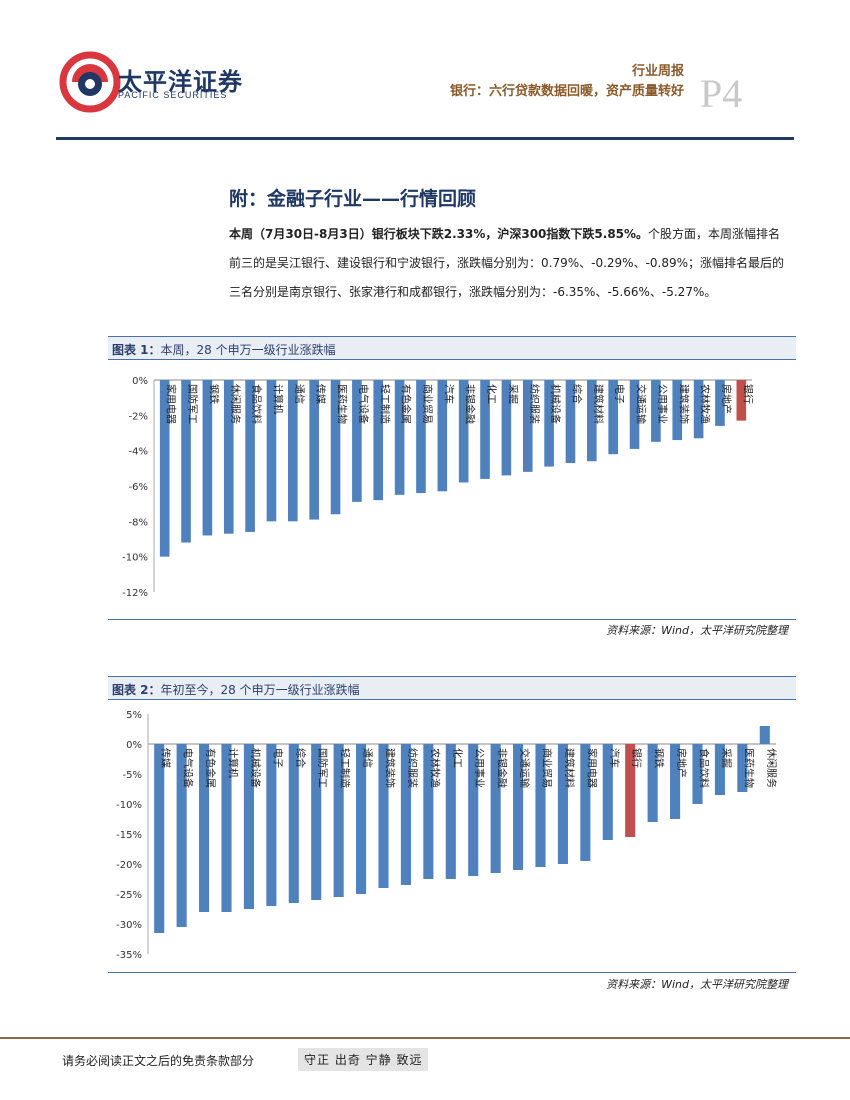  What do you see at coordinates (406, 404) in the screenshot?
I see `figure1-category-label: 有色金属` at bounding box center [406, 404].